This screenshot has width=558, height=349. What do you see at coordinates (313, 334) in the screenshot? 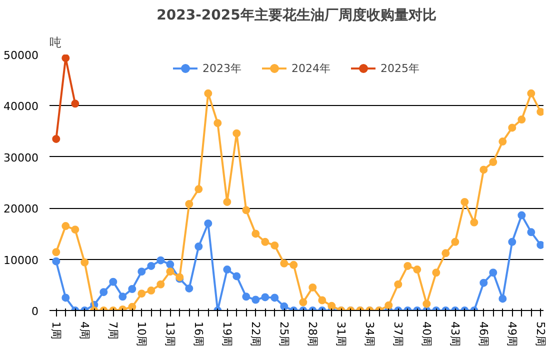
I see `x-tick-label: 28周` at bounding box center [313, 334].